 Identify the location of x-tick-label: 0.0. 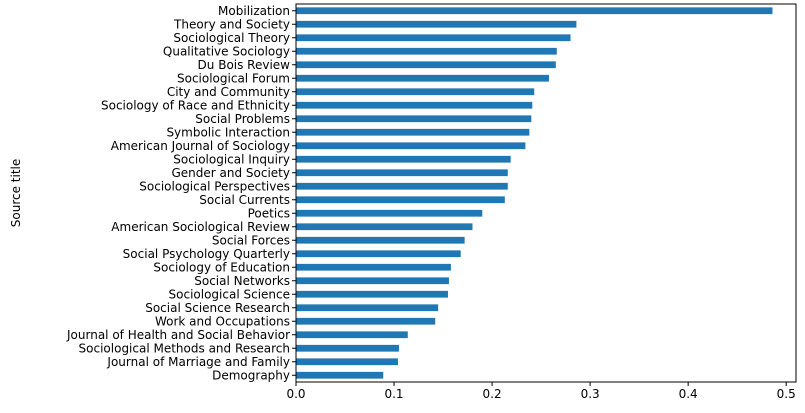
(295, 394).